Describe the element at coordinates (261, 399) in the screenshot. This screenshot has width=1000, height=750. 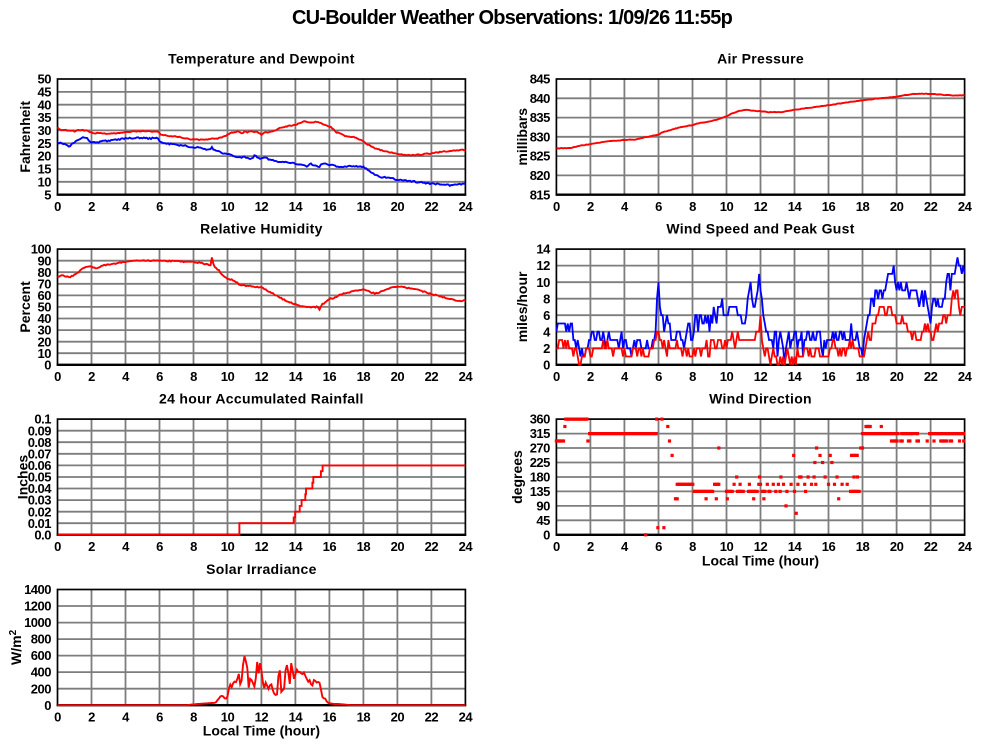
I see `svg-text: 24 hour Accumulated Rainfall` at that location.